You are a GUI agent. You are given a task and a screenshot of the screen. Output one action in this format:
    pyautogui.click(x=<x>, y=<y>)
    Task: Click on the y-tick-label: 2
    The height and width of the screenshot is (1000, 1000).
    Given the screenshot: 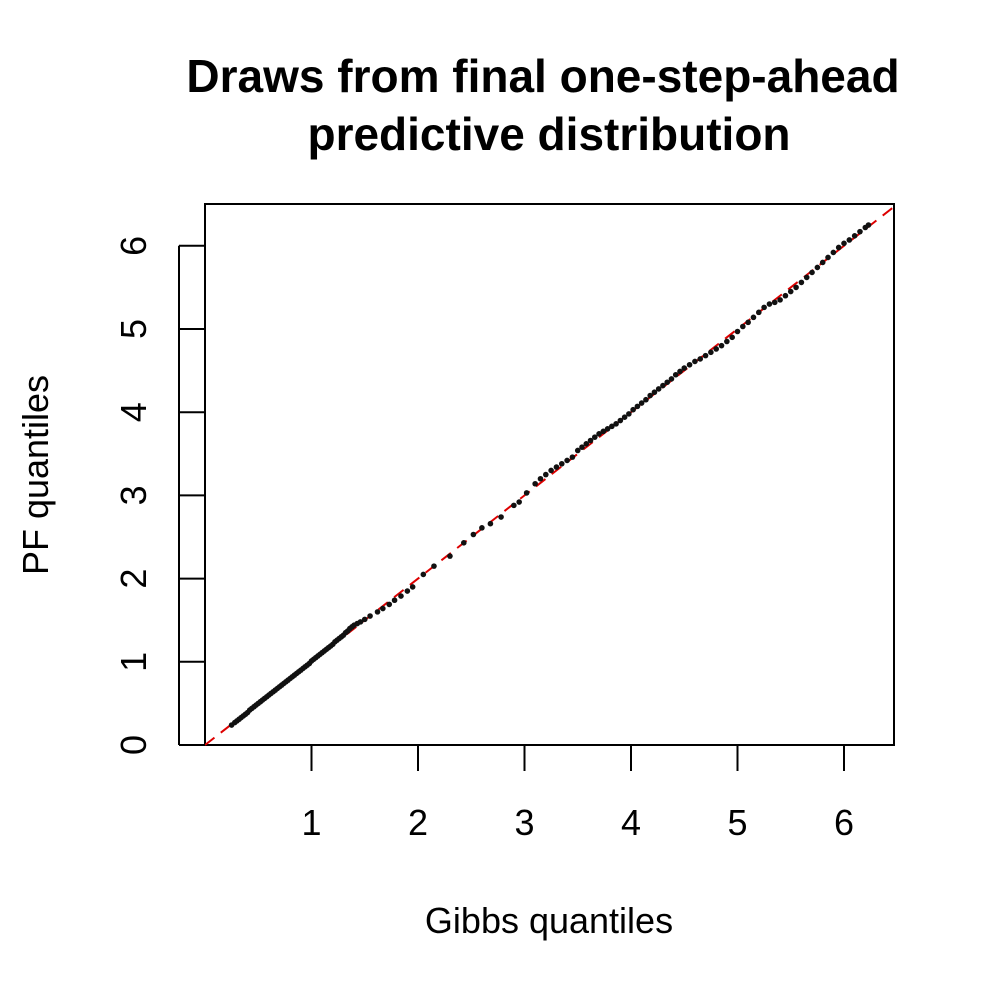 What is the action you would take?
    pyautogui.click(x=133, y=579)
    